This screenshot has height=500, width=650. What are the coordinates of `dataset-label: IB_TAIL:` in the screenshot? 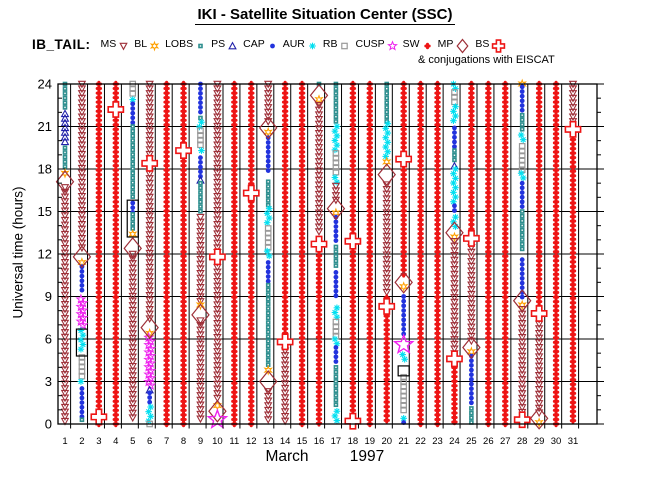 It's located at (61, 44).